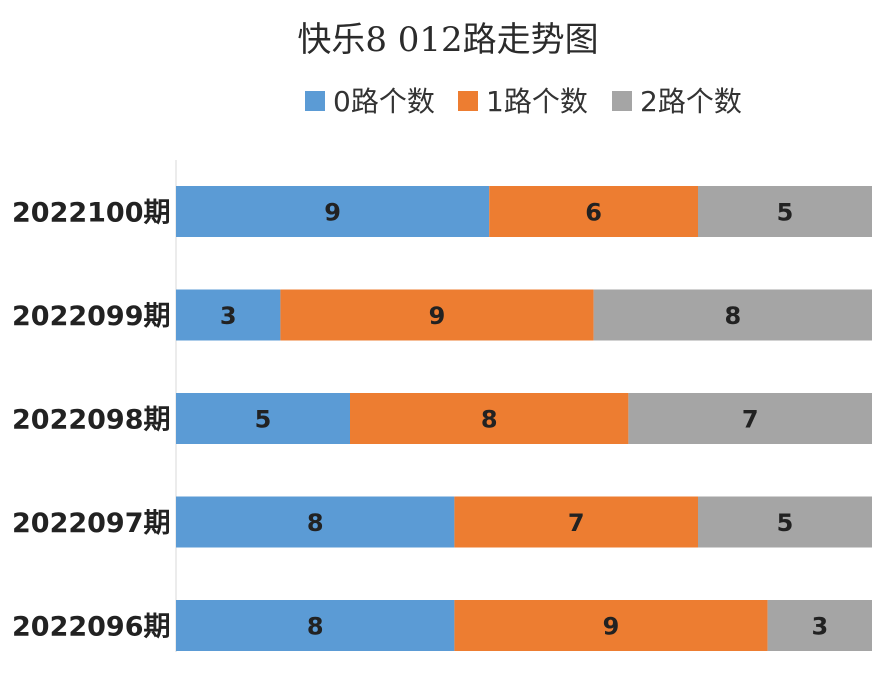 Image resolution: width=896 pixels, height=678 pixels. What do you see at coordinates (91, 213) in the screenshot?
I see `category-label-0: 2022100期` at bounding box center [91, 213].